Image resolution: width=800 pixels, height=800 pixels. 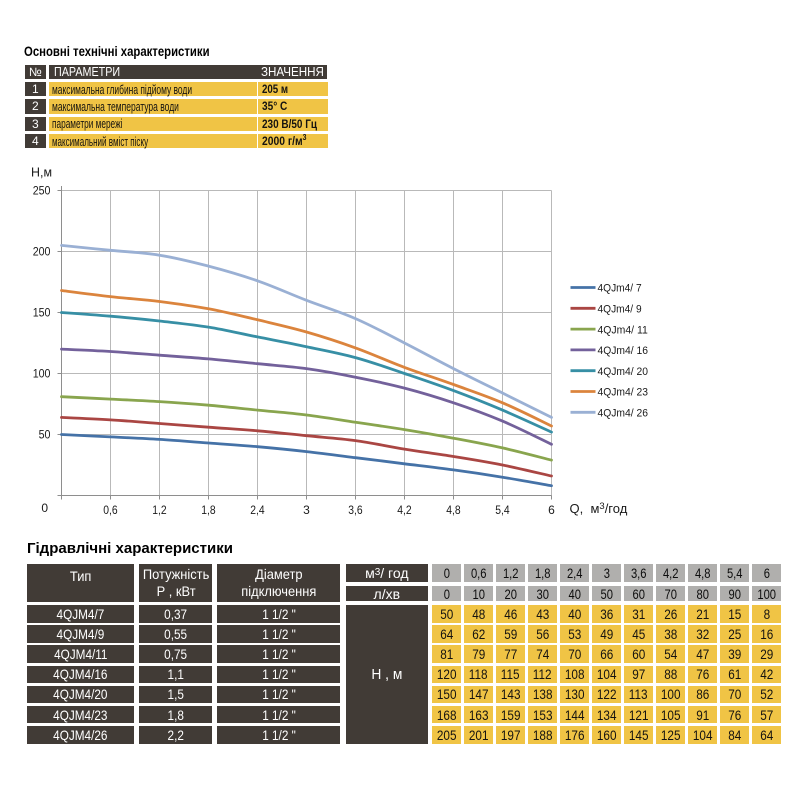 What do you see at coordinates (623, 393) in the screenshot?
I see `svg-text: 4QJm4/ 23` at bounding box center [623, 393].